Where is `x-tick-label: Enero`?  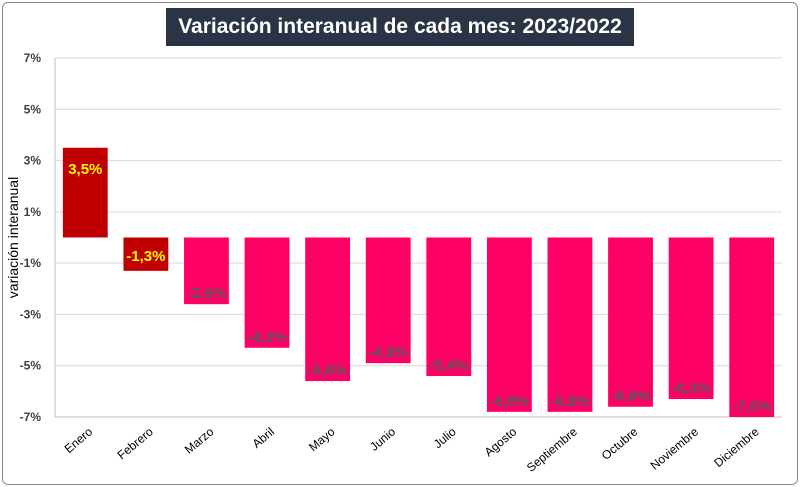
x-tick-label: Enero is located at coordinates (79, 440).